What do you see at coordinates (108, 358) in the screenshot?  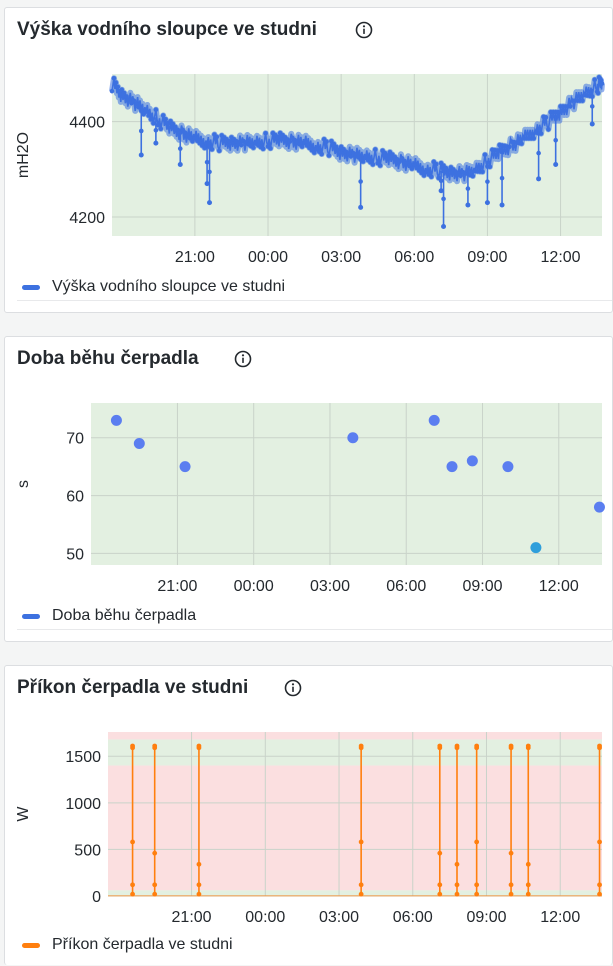 I see `panel-title: Doba běhu čerpadla` at bounding box center [108, 358].